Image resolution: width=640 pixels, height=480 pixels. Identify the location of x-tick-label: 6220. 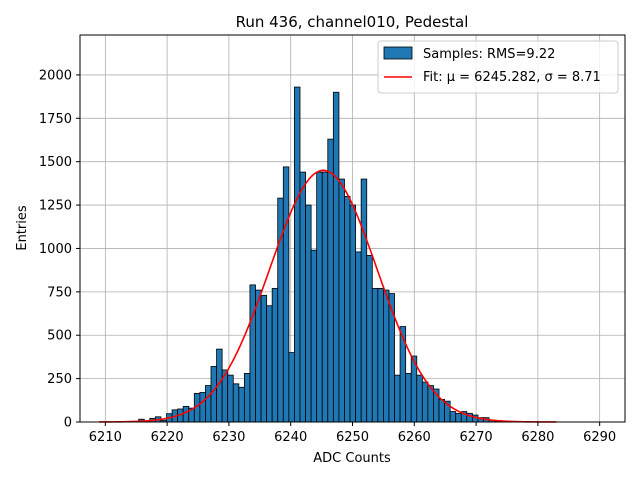
(167, 437).